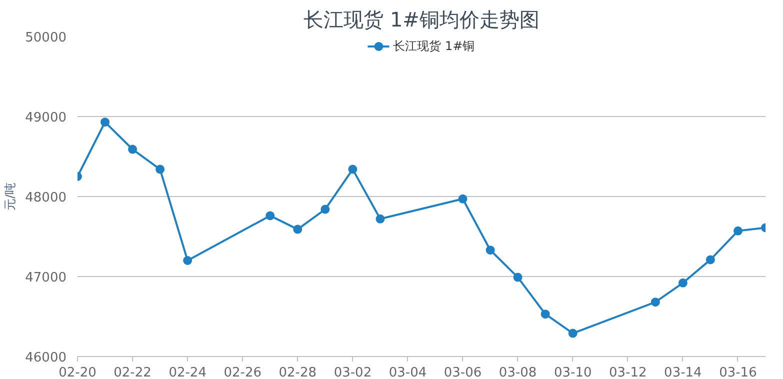 The image size is (783, 379). I want to click on x-tick-label: 02-22, so click(133, 372).